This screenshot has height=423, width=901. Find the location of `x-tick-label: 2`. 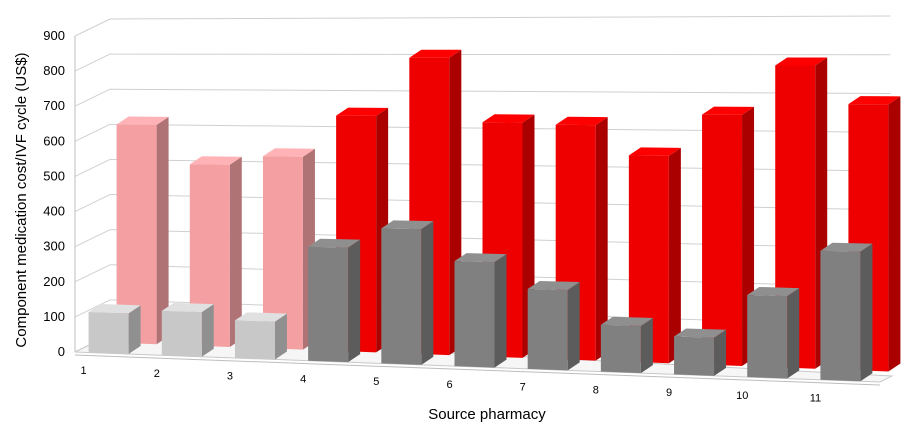

x-tick-label: 2 is located at coordinates (157, 374).